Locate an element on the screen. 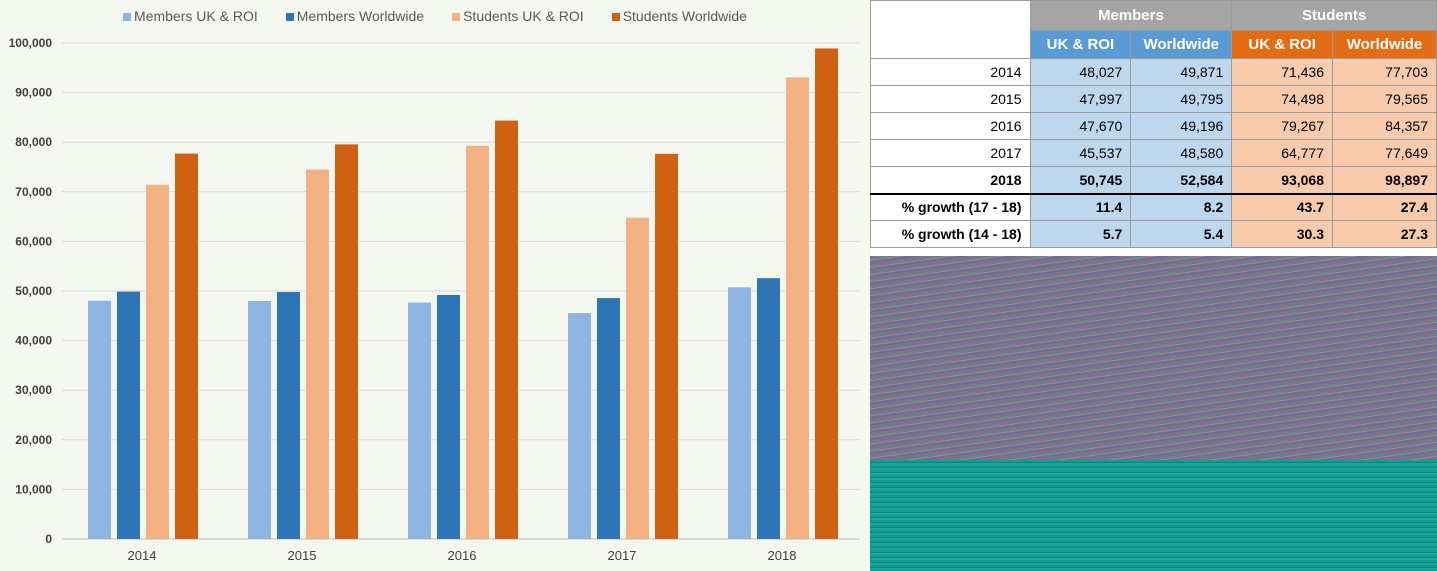  table-row: % growth (14 - 18) 5.7 5.4 30.3 27.3 is located at coordinates (1153, 234).